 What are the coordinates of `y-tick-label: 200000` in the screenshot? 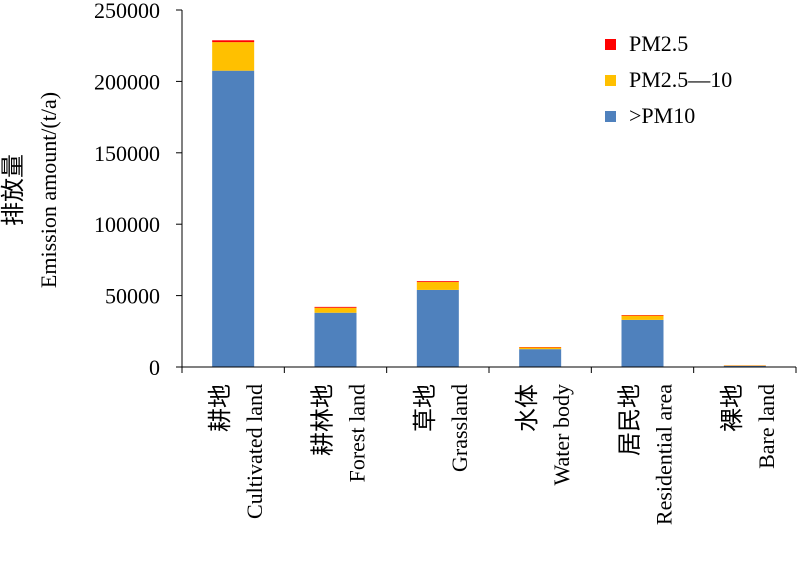 It's located at (127, 81).